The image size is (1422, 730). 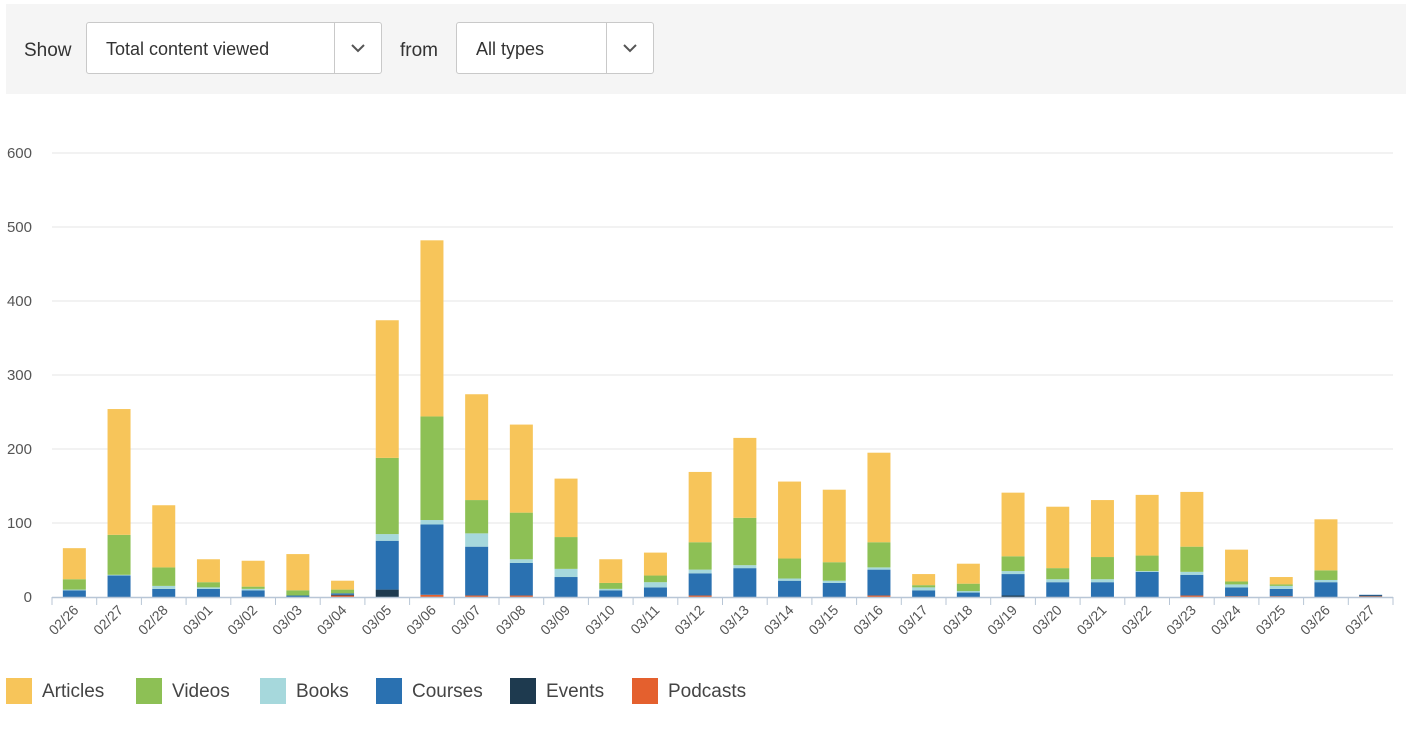 I want to click on legend-label: Events, so click(x=575, y=691).